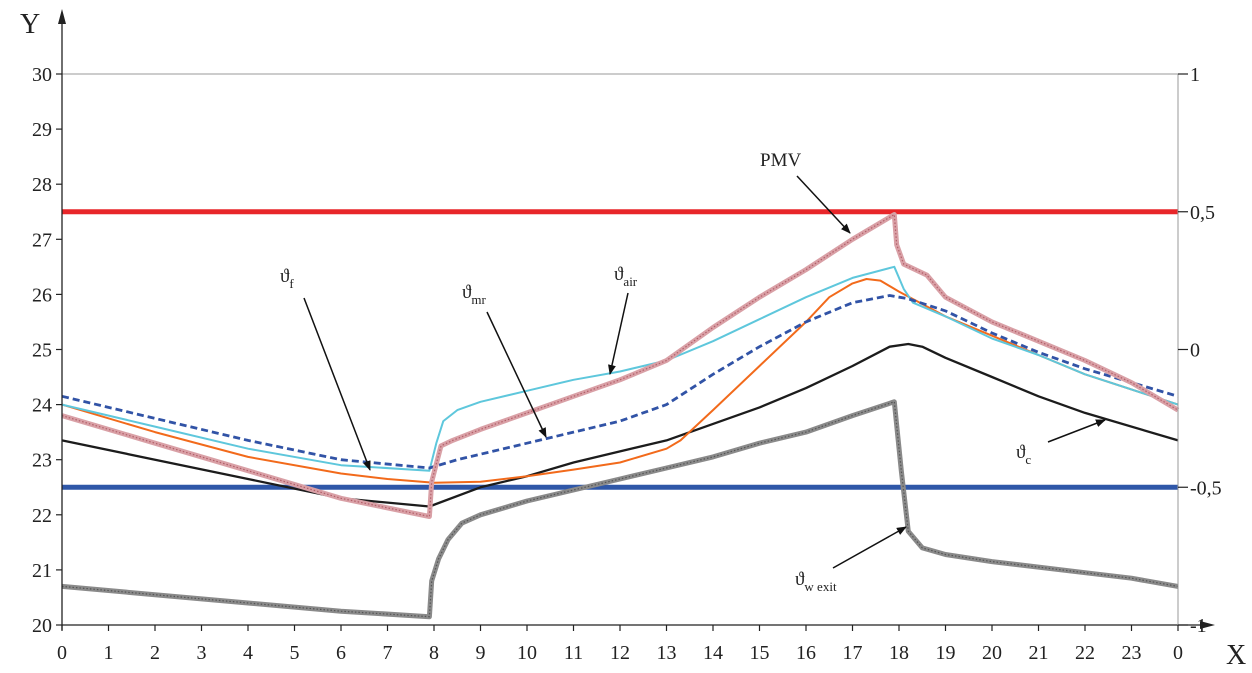  What do you see at coordinates (626, 276) in the screenshot?
I see `annotation-air: ϑair` at bounding box center [626, 276].